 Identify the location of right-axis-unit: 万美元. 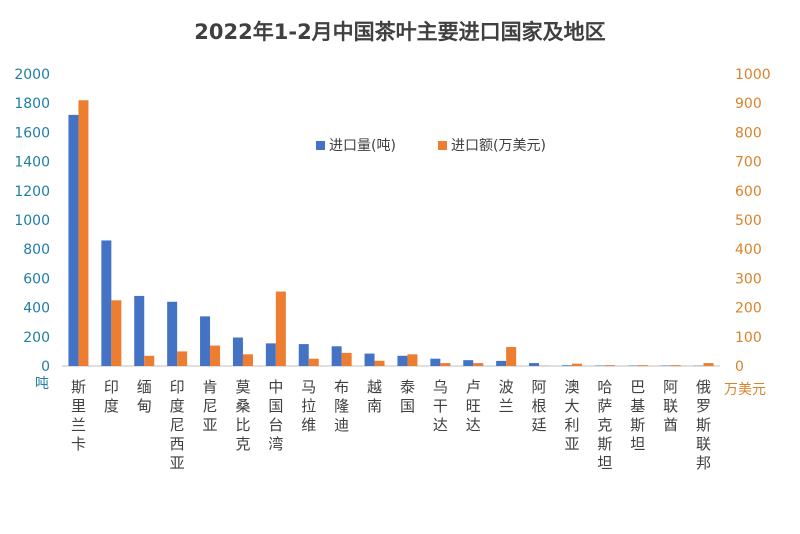
(745, 390).